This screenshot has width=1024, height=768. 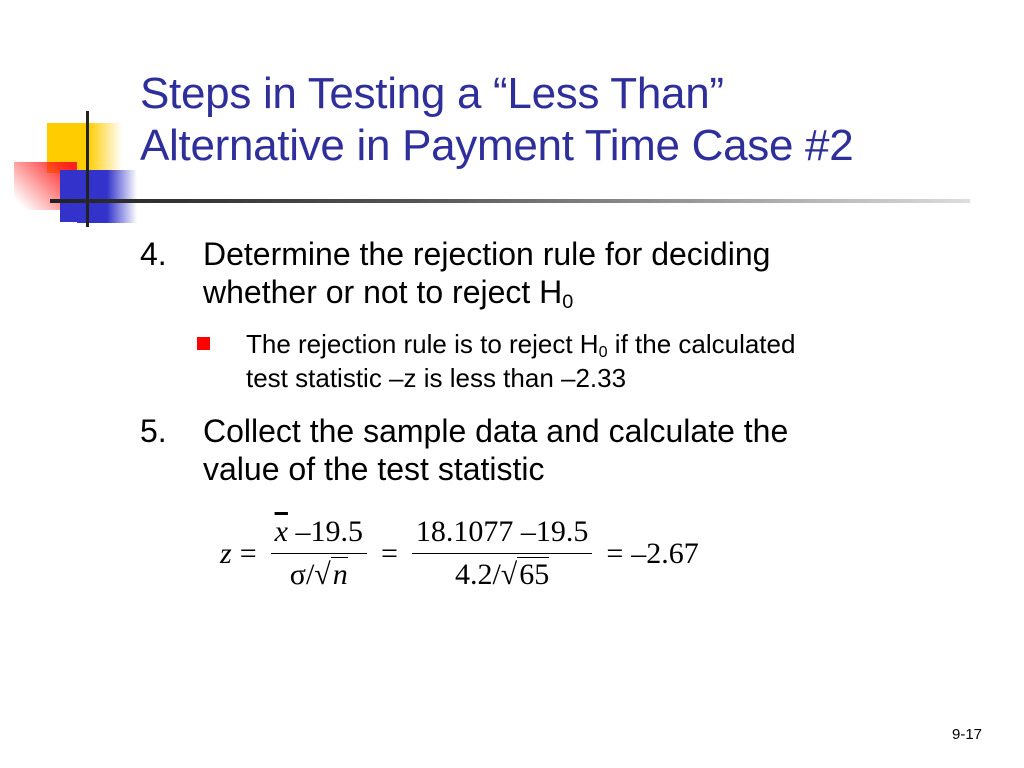 I want to click on title-underline, so click(x=510, y=201).